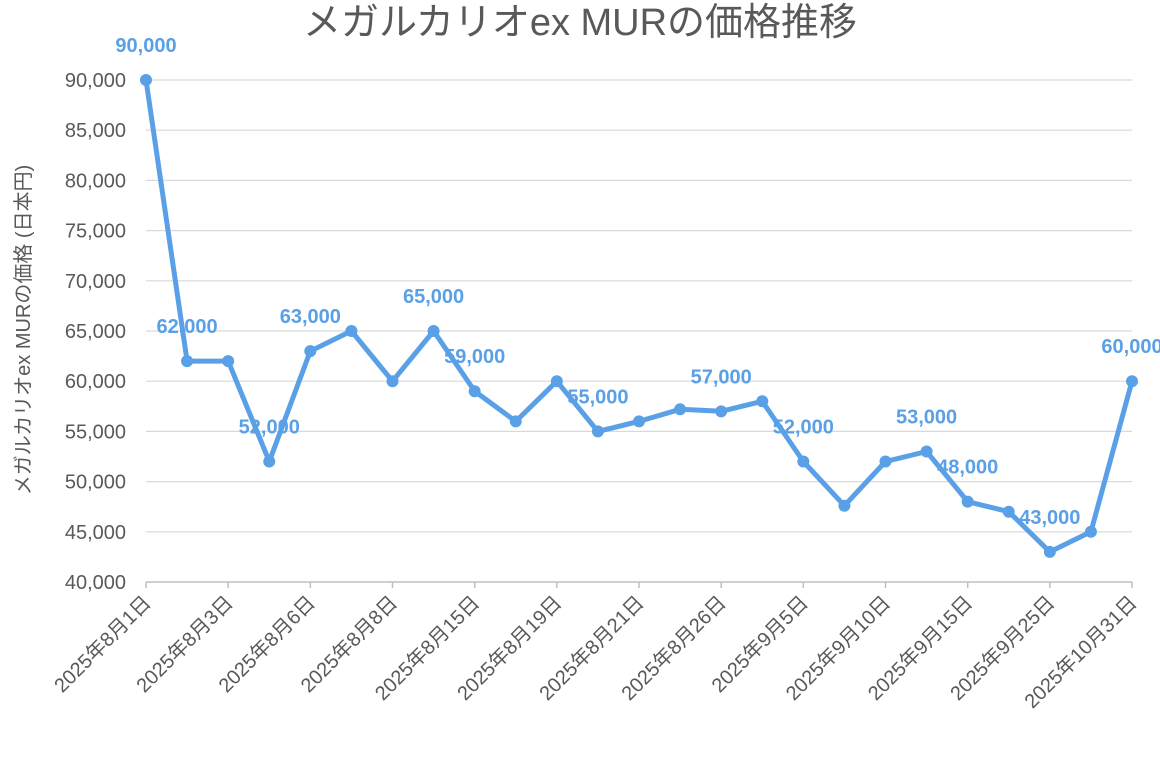  Describe the element at coordinates (1130, 347) in the screenshot. I see `data-label: 60,000` at that location.